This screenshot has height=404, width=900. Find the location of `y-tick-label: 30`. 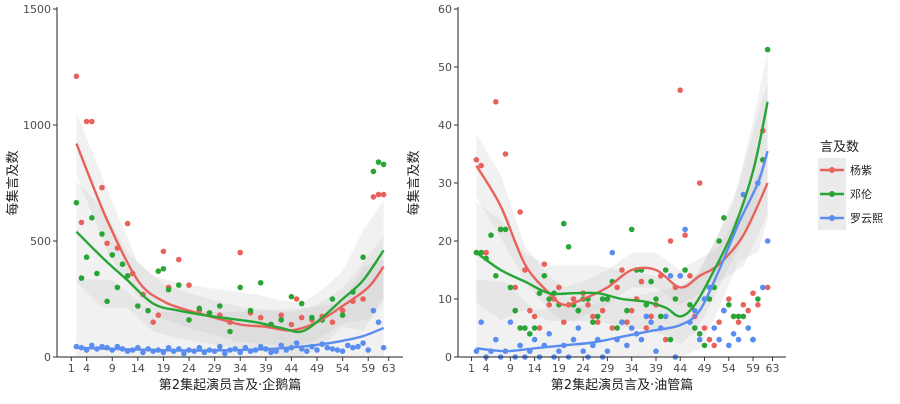

y-tick-label: 30 is located at coordinates (445, 183).